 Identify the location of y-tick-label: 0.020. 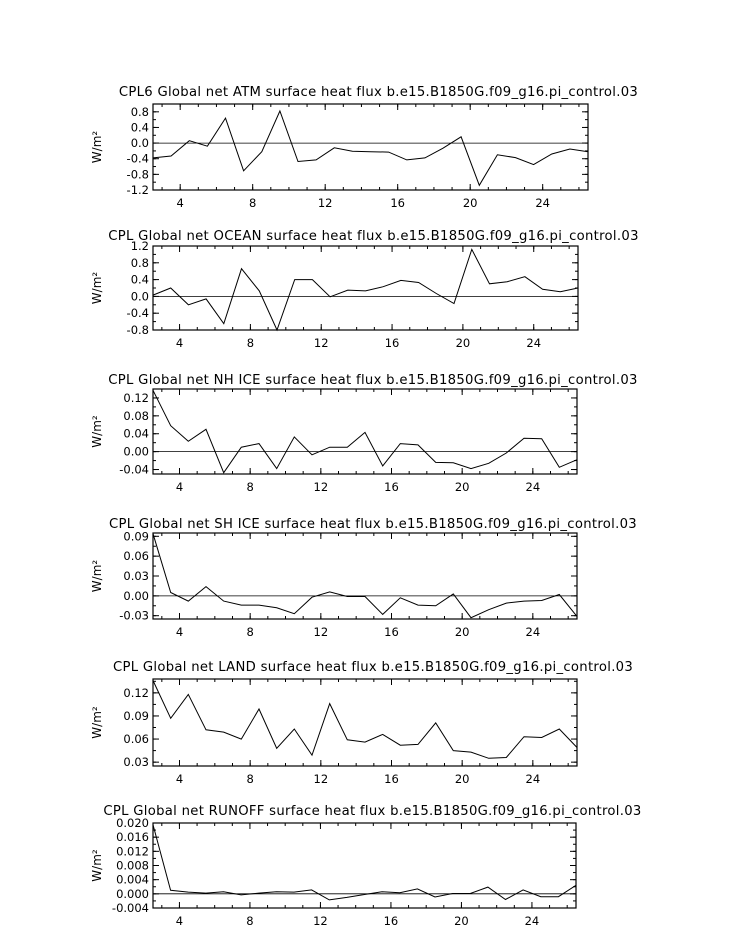
(132, 823).